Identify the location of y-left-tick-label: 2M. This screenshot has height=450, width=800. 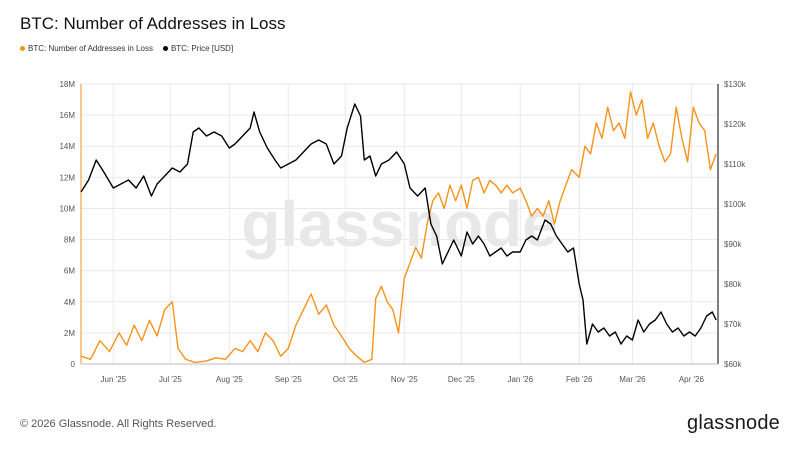
(69, 333).